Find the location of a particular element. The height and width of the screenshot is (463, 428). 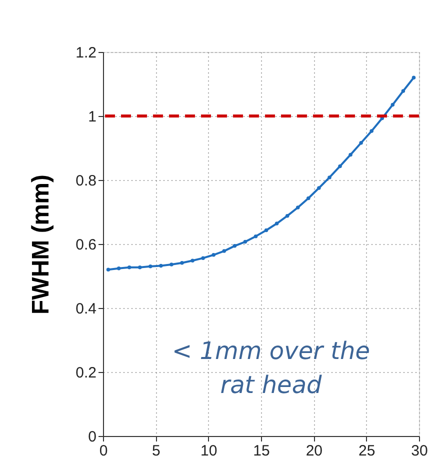

y-tick-label: 1 is located at coordinates (92, 117).